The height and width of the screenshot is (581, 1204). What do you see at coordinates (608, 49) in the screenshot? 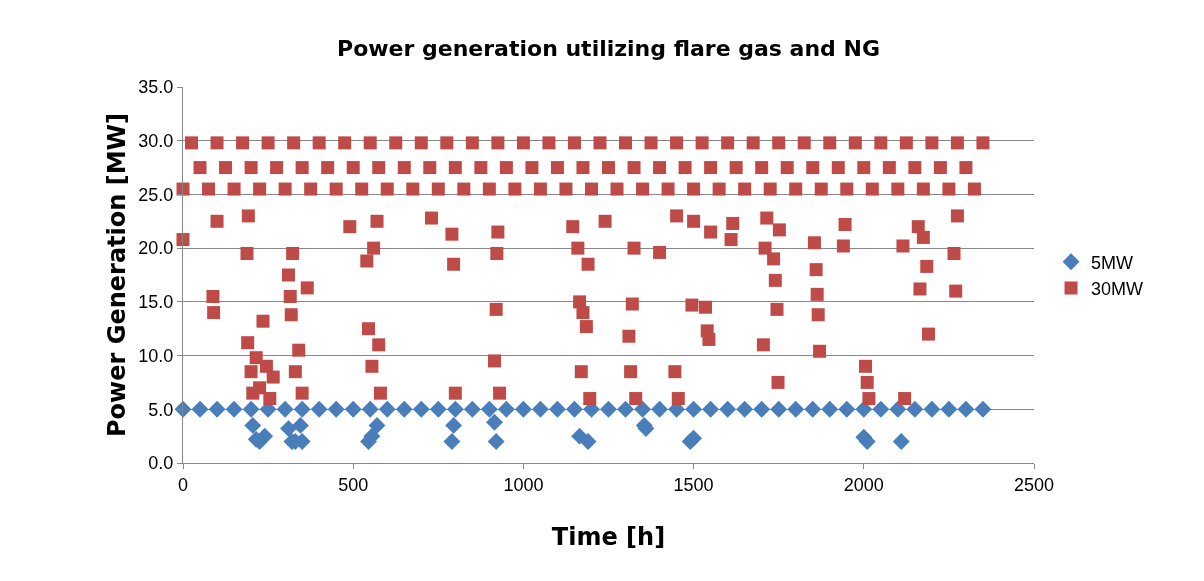
I see `chart-title: Power generation utilizing flare gas and NG` at bounding box center [608, 49].